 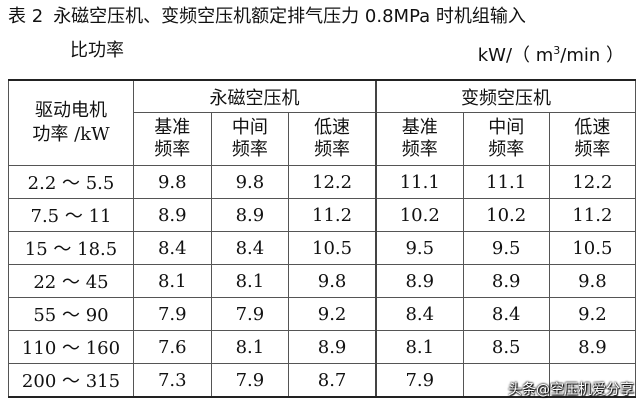 I want to click on motor-power-cell: 7.5 ～ 11, so click(x=71, y=215).